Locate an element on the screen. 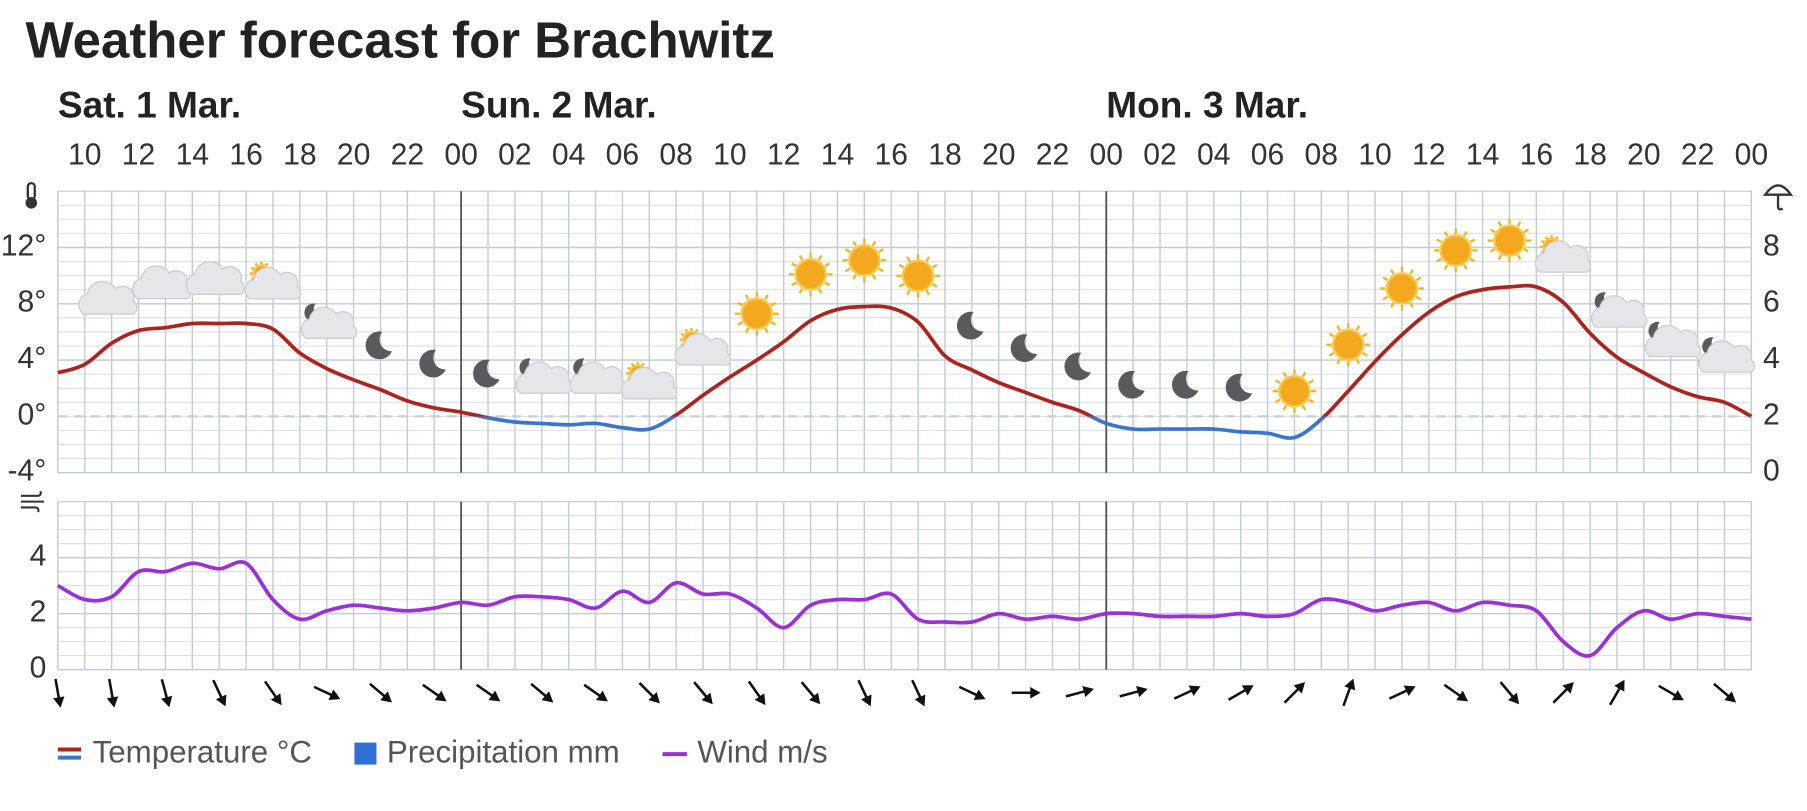  legend: Temperature °C Precipitation mm Wind m/s is located at coordinates (442, 751).